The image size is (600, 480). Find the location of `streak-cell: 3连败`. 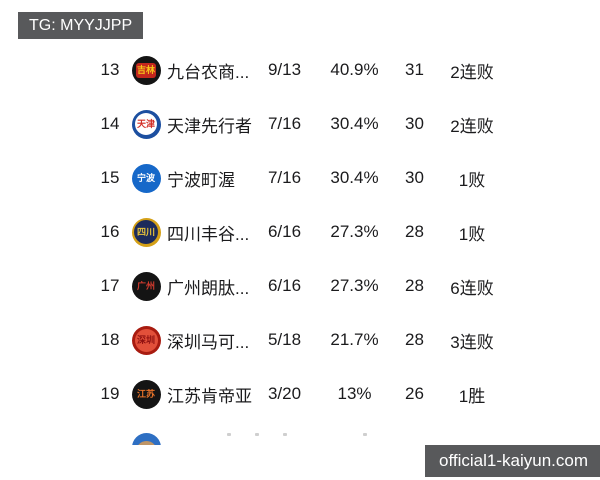

streak-cell: 3连败 is located at coordinates (472, 342).